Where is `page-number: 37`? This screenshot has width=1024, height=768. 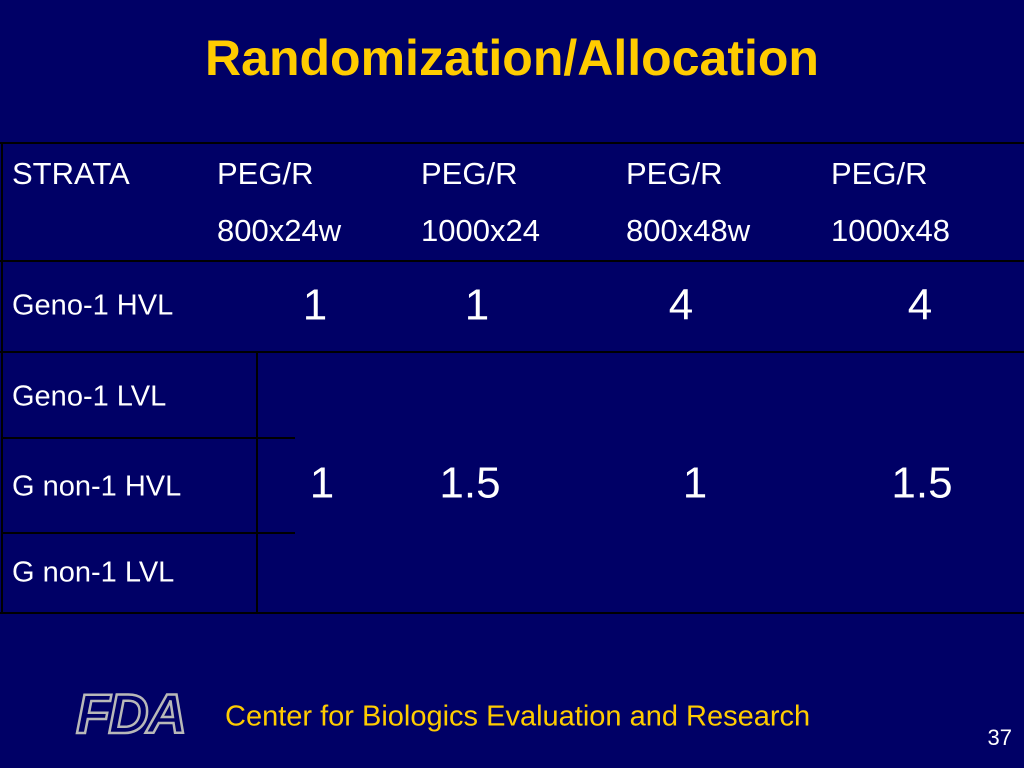
page-number: 37 is located at coordinates (1000, 737).